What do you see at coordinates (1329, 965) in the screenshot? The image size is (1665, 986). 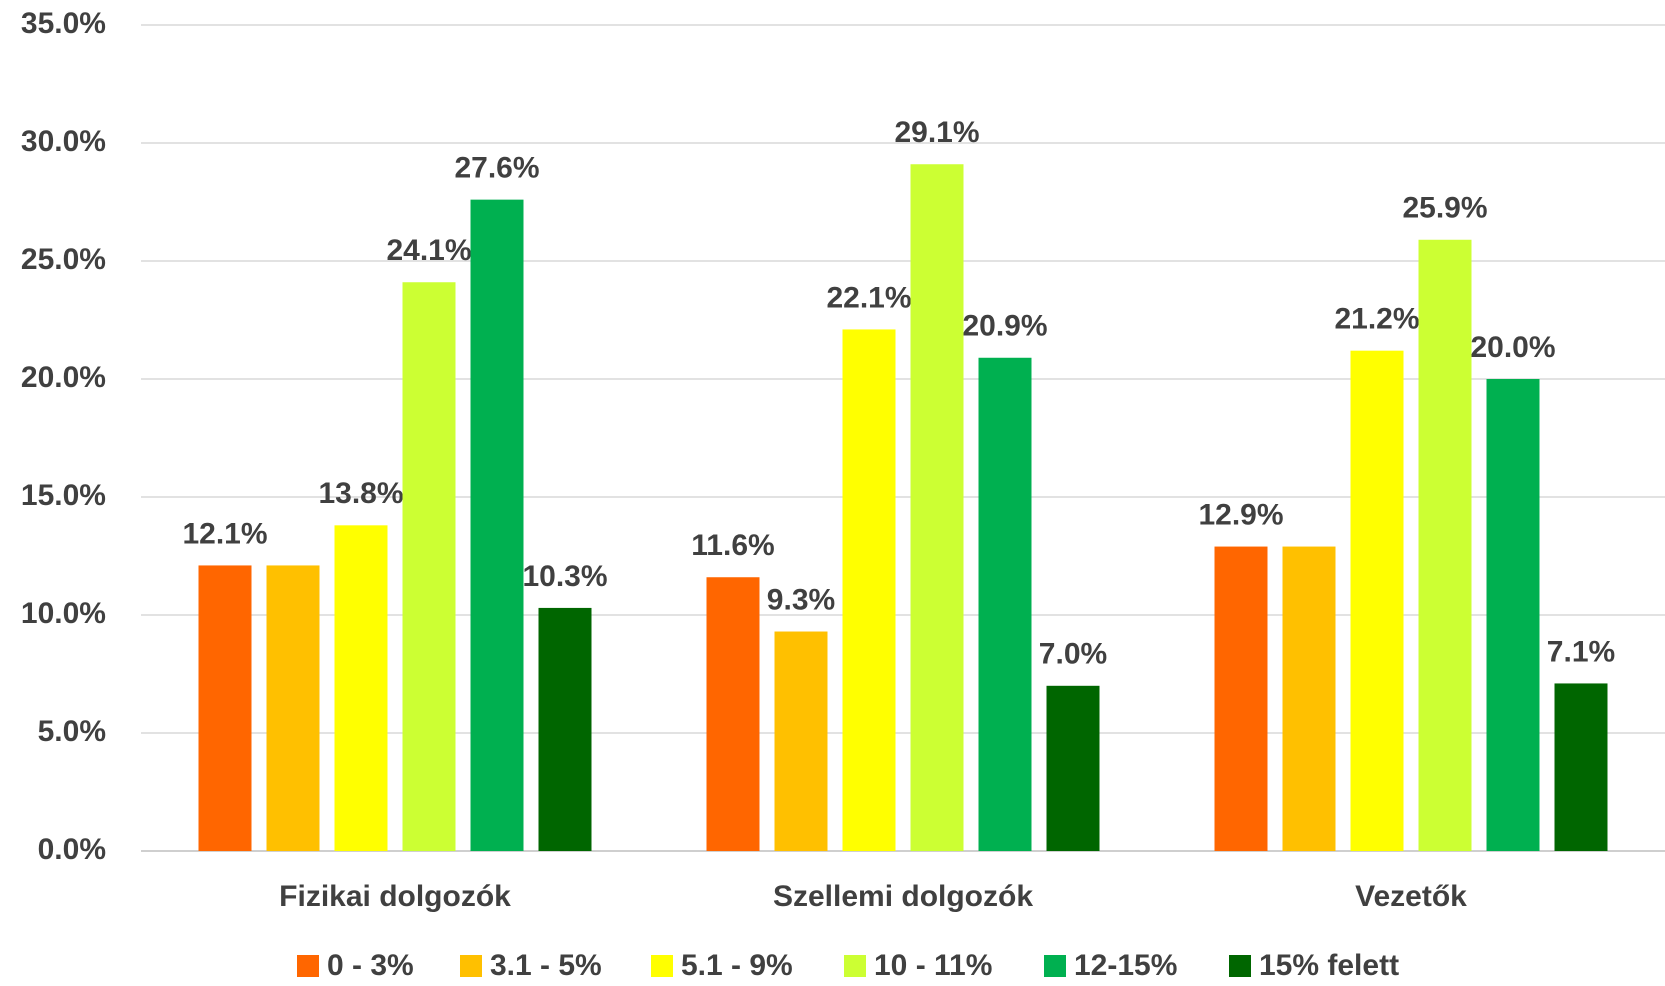 I see `legend-label: 15% felett` at bounding box center [1329, 965].